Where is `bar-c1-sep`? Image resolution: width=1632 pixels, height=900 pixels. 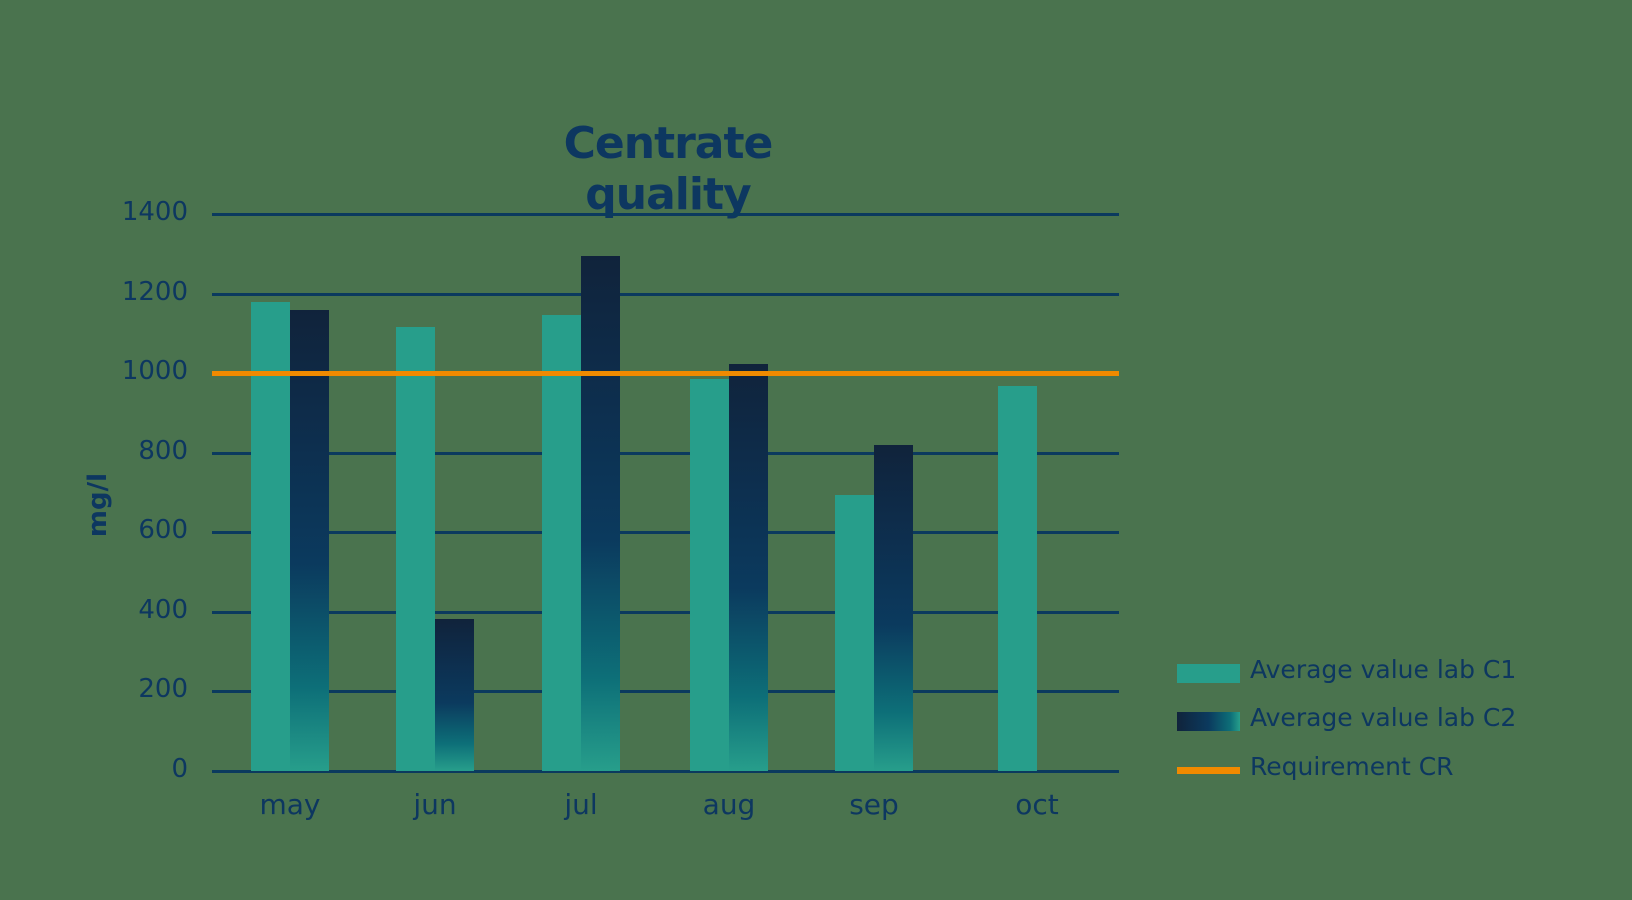 bar-c1-sep is located at coordinates (854, 633).